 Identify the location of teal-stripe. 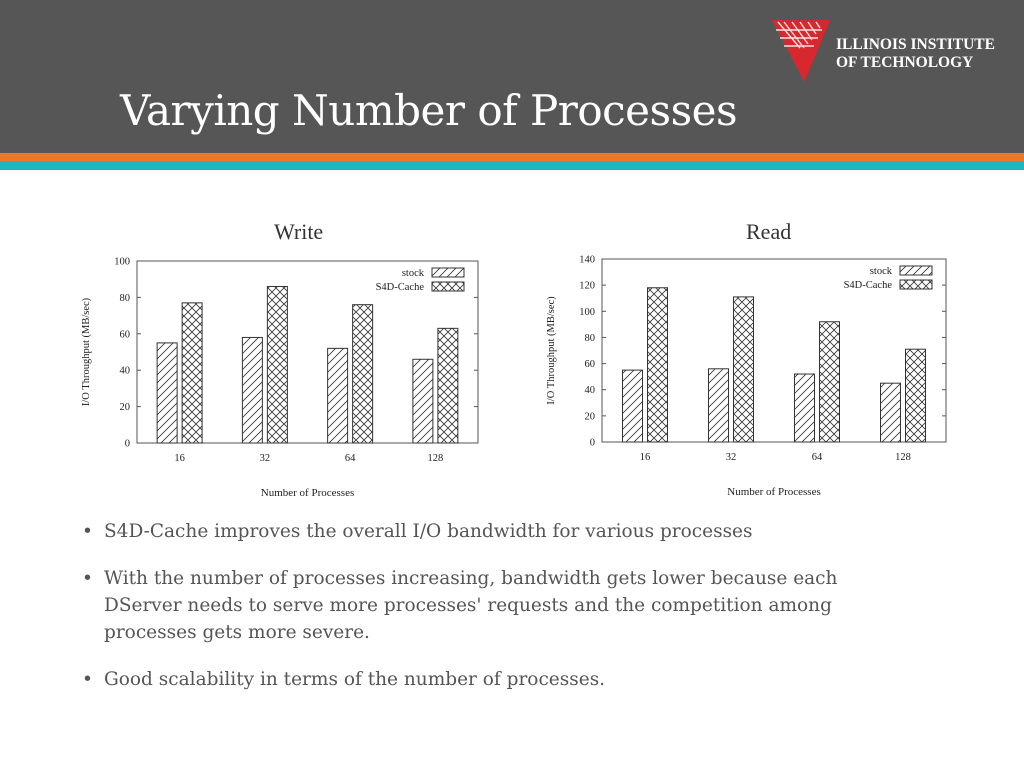
(512, 165).